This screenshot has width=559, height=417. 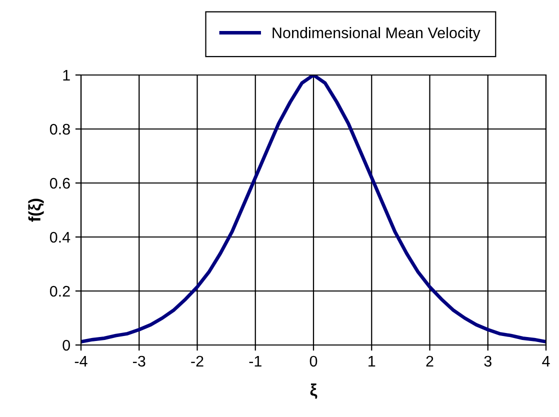 What do you see at coordinates (372, 361) in the screenshot?
I see `x-tick-label: 1` at bounding box center [372, 361].